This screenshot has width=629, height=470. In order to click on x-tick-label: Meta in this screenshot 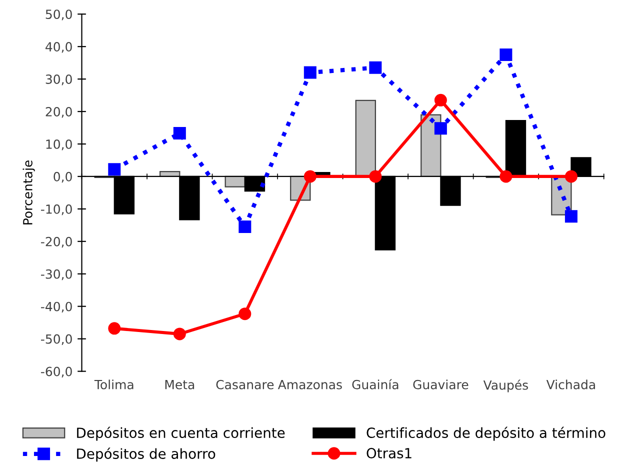, I will do `click(179, 385)`.